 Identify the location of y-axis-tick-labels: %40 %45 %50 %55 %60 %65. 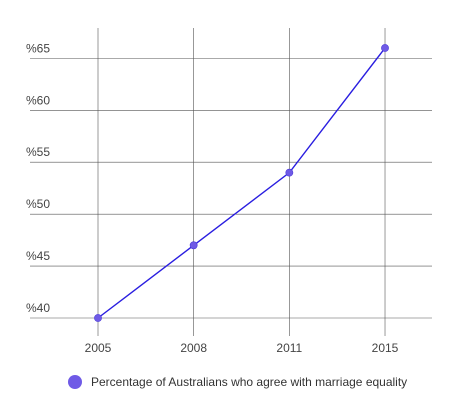
(38, 178).